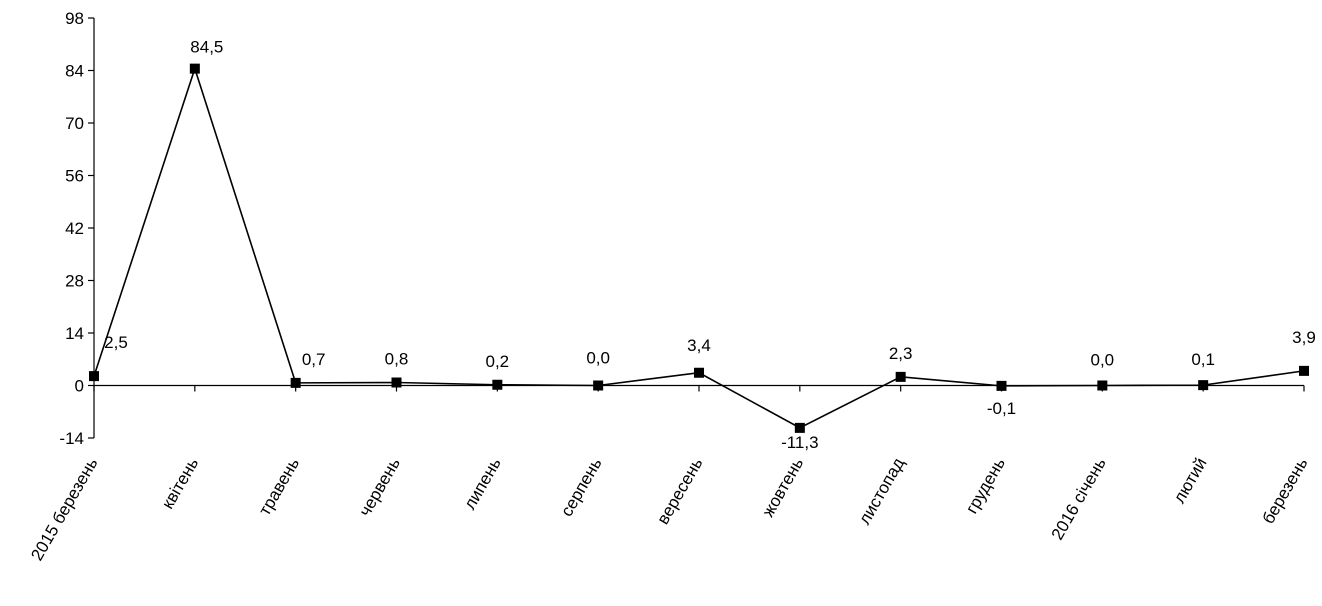 This screenshot has width=1322, height=606. I want to click on x-tick-label: жовтень, so click(782, 487).